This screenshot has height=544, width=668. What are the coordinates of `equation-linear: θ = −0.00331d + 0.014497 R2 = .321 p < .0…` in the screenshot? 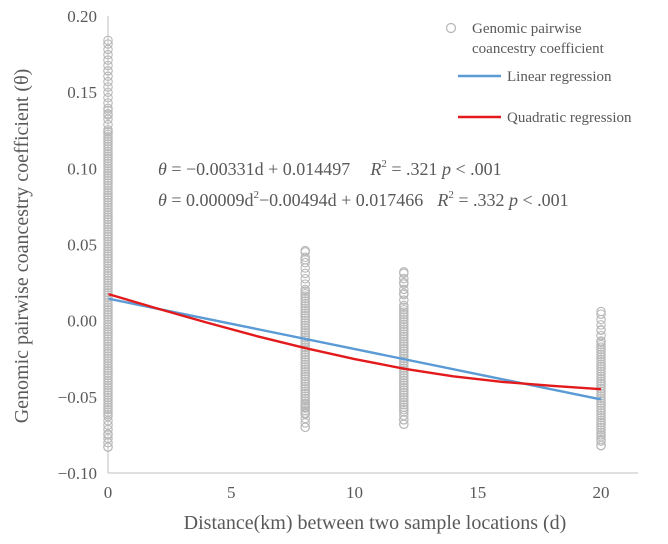 It's located at (330, 168).